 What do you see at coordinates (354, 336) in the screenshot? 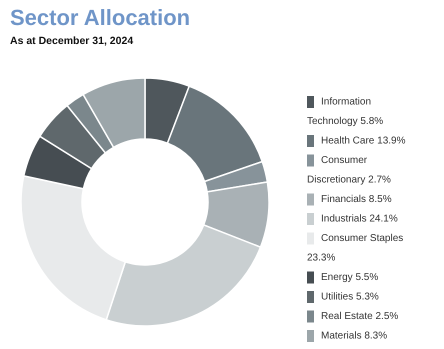
I see `legend-label: Materials 8.3%` at bounding box center [354, 336].